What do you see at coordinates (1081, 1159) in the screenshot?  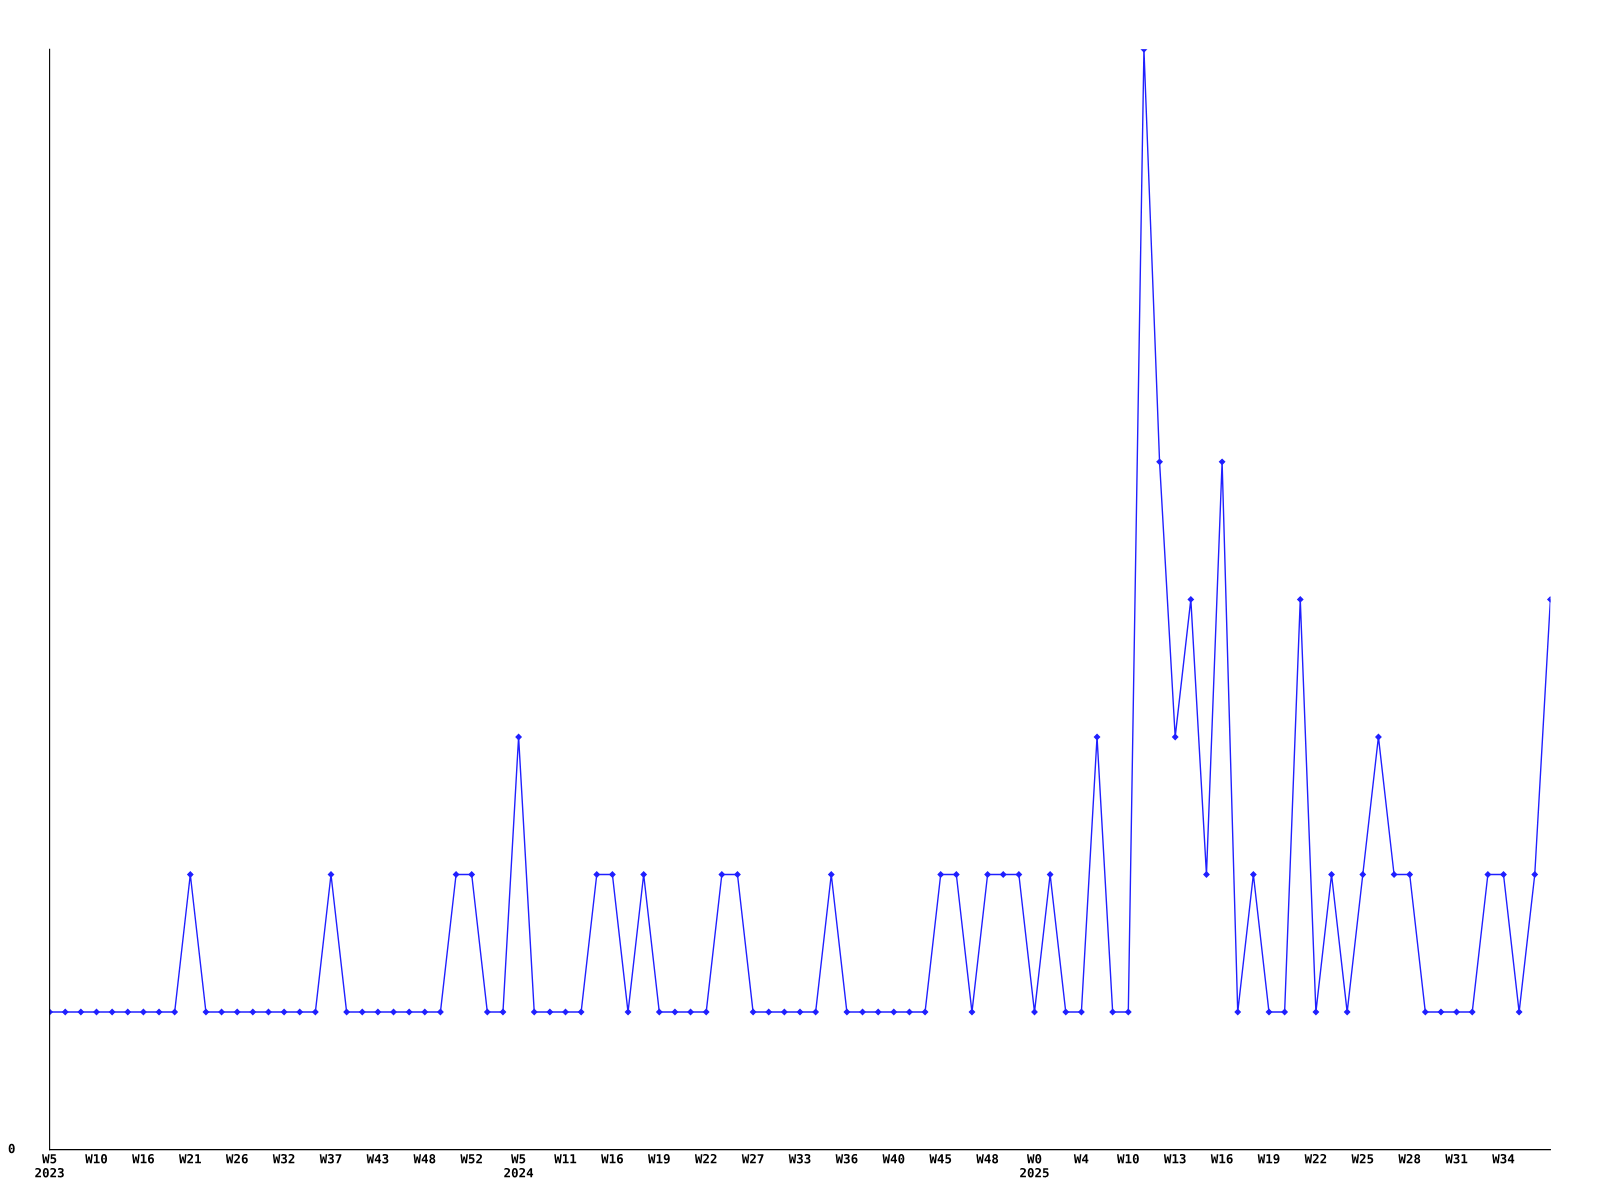 I see `x-tick-label: W4` at bounding box center [1081, 1159].